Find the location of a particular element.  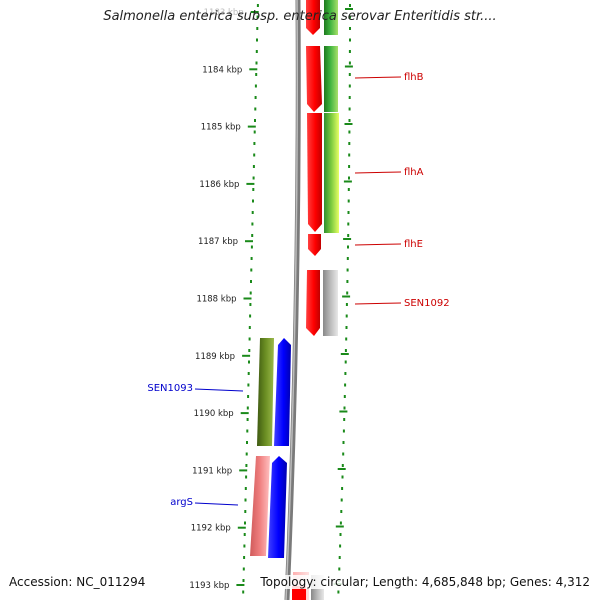

gene-label-SEN1092: SEN1092 is located at coordinates (427, 303).